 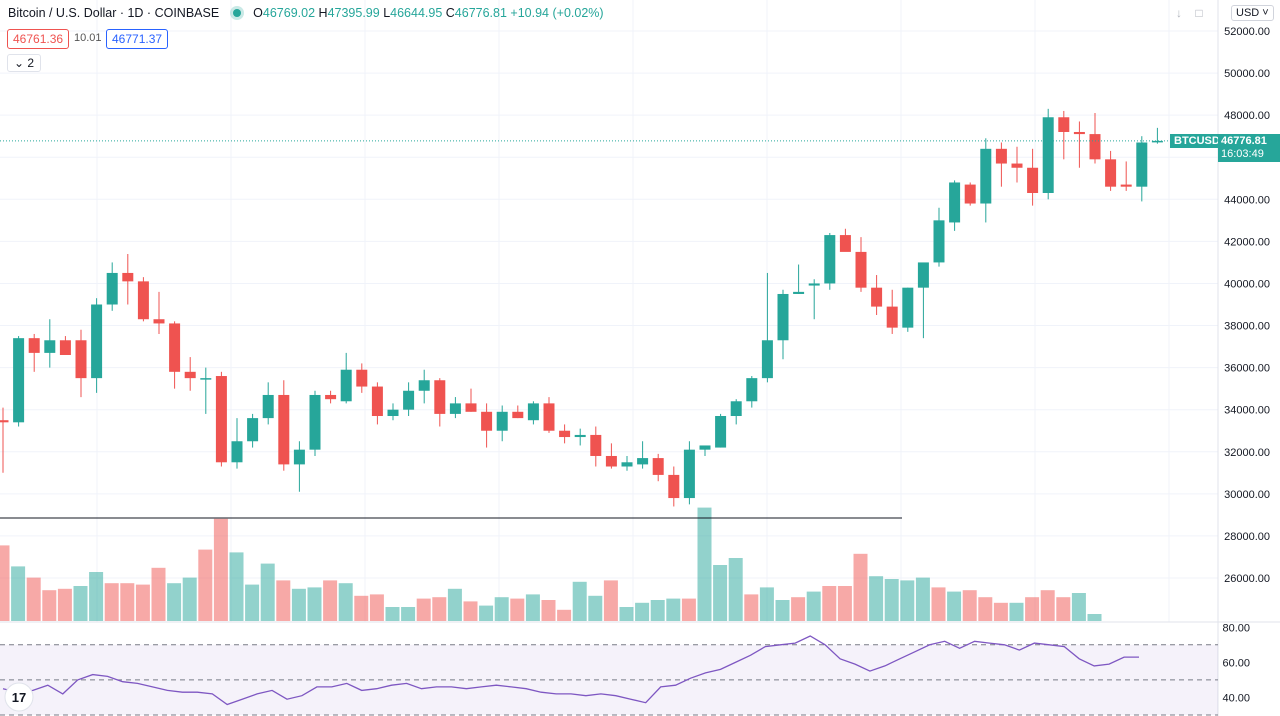 I want to click on market-open-icon, so click(x=237, y=13).